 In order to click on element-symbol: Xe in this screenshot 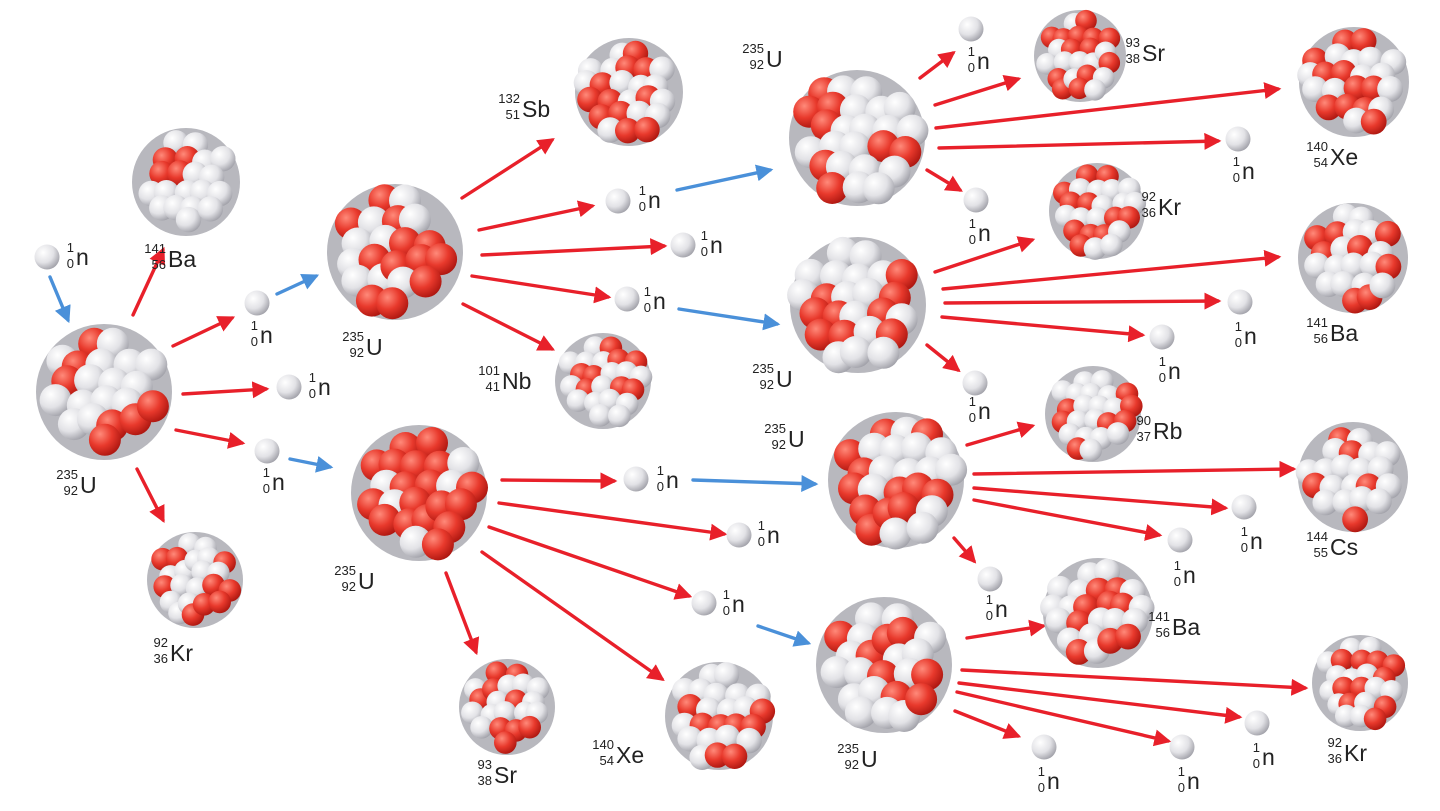, I will do `click(1344, 157)`.